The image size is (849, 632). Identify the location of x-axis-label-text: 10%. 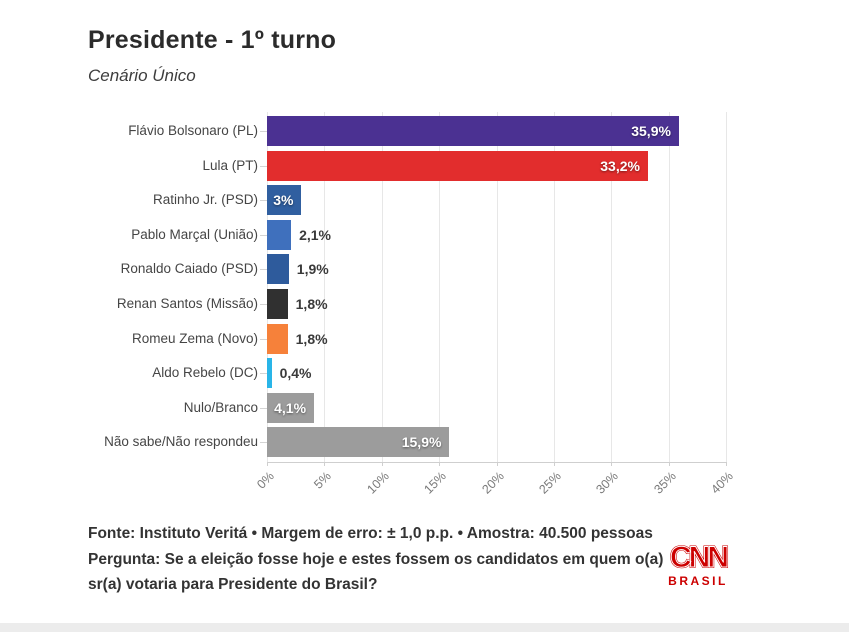
(378, 483).